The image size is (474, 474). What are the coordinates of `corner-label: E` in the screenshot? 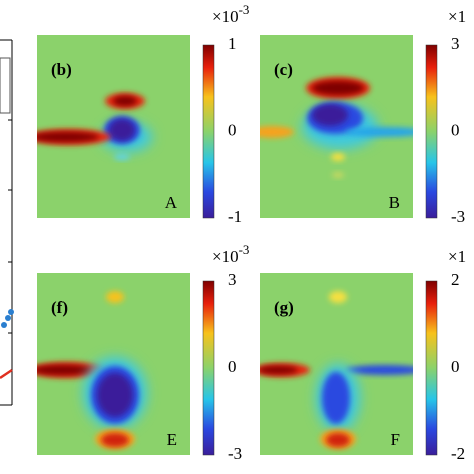 It's located at (172, 439).